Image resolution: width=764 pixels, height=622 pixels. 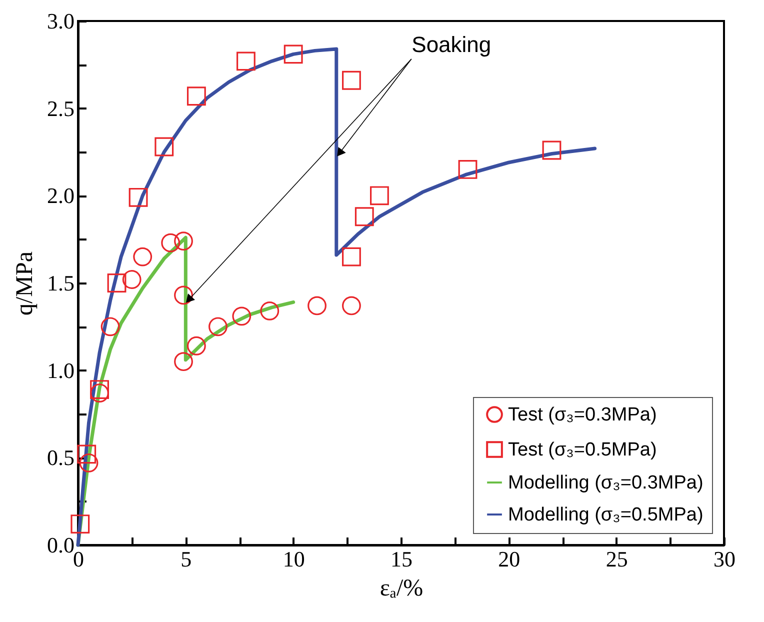 I want to click on legend-label: Modelling (σ₃=0.5MPa), so click(x=606, y=515).